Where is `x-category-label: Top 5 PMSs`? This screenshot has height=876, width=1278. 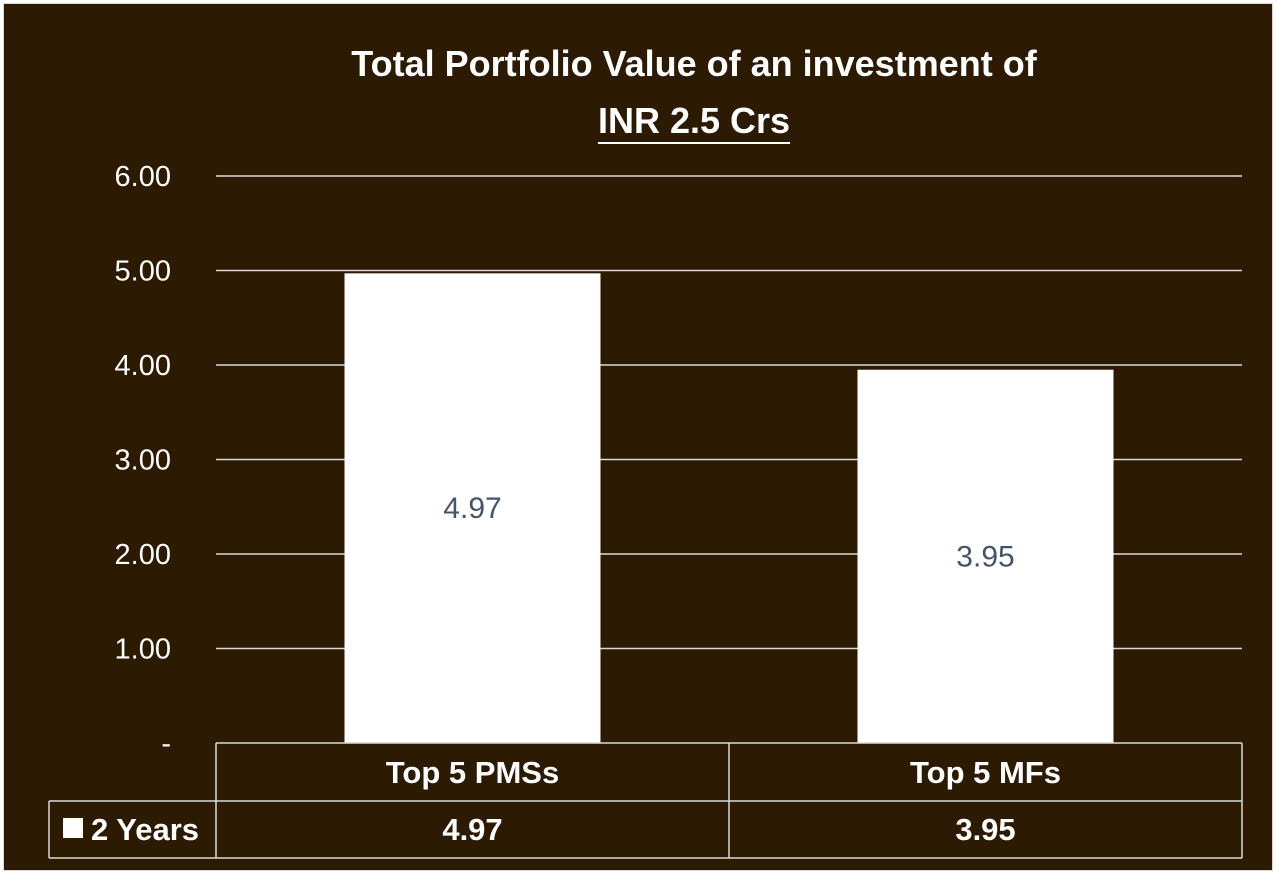 x-category-label: Top 5 PMSs is located at coordinates (472, 772).